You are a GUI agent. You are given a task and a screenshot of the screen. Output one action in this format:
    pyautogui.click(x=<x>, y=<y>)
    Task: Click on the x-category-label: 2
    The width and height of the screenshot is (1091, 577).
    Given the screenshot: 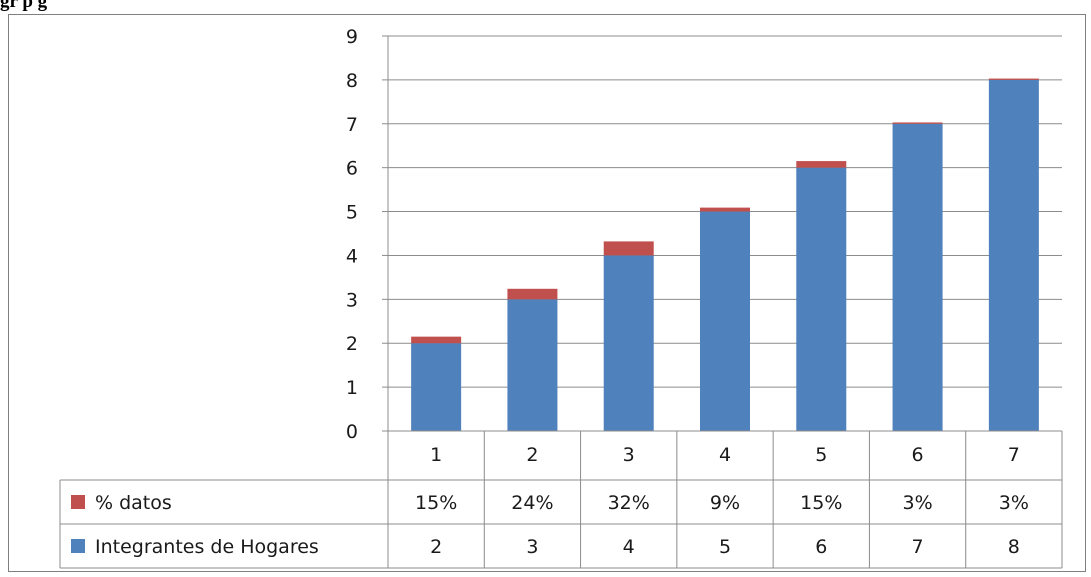 What is the action you would take?
    pyautogui.click(x=532, y=455)
    